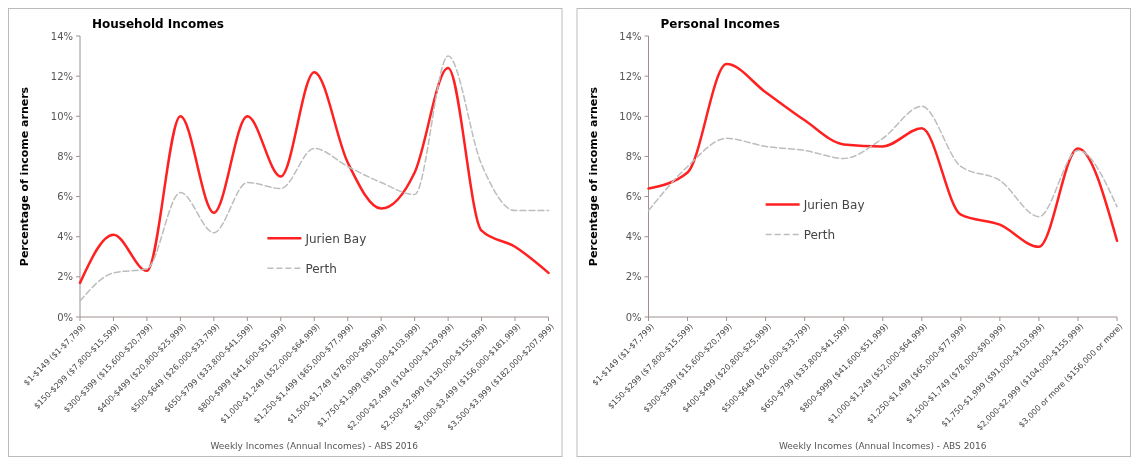 This screenshot has height=465, width=1139. I want to click on chart-title: Personal Incomes, so click(720, 24).